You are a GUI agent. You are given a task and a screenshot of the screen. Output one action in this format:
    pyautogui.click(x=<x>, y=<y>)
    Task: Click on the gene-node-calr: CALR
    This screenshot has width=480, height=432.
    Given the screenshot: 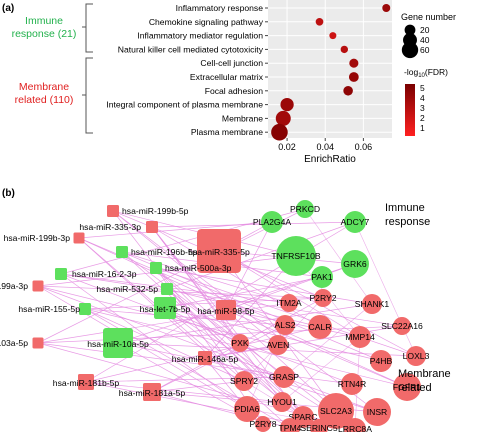 What is the action you would take?
    pyautogui.click(x=320, y=327)
    